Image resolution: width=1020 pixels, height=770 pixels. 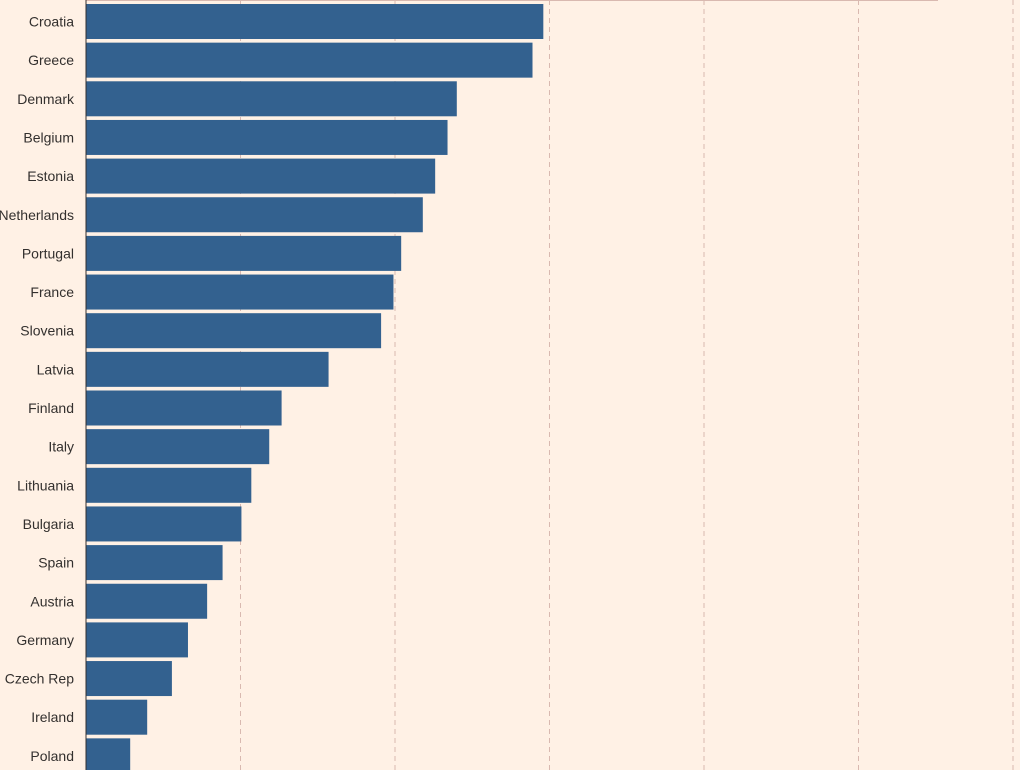 What do you see at coordinates (47, 331) in the screenshot?
I see `category-label: Slovenia` at bounding box center [47, 331].